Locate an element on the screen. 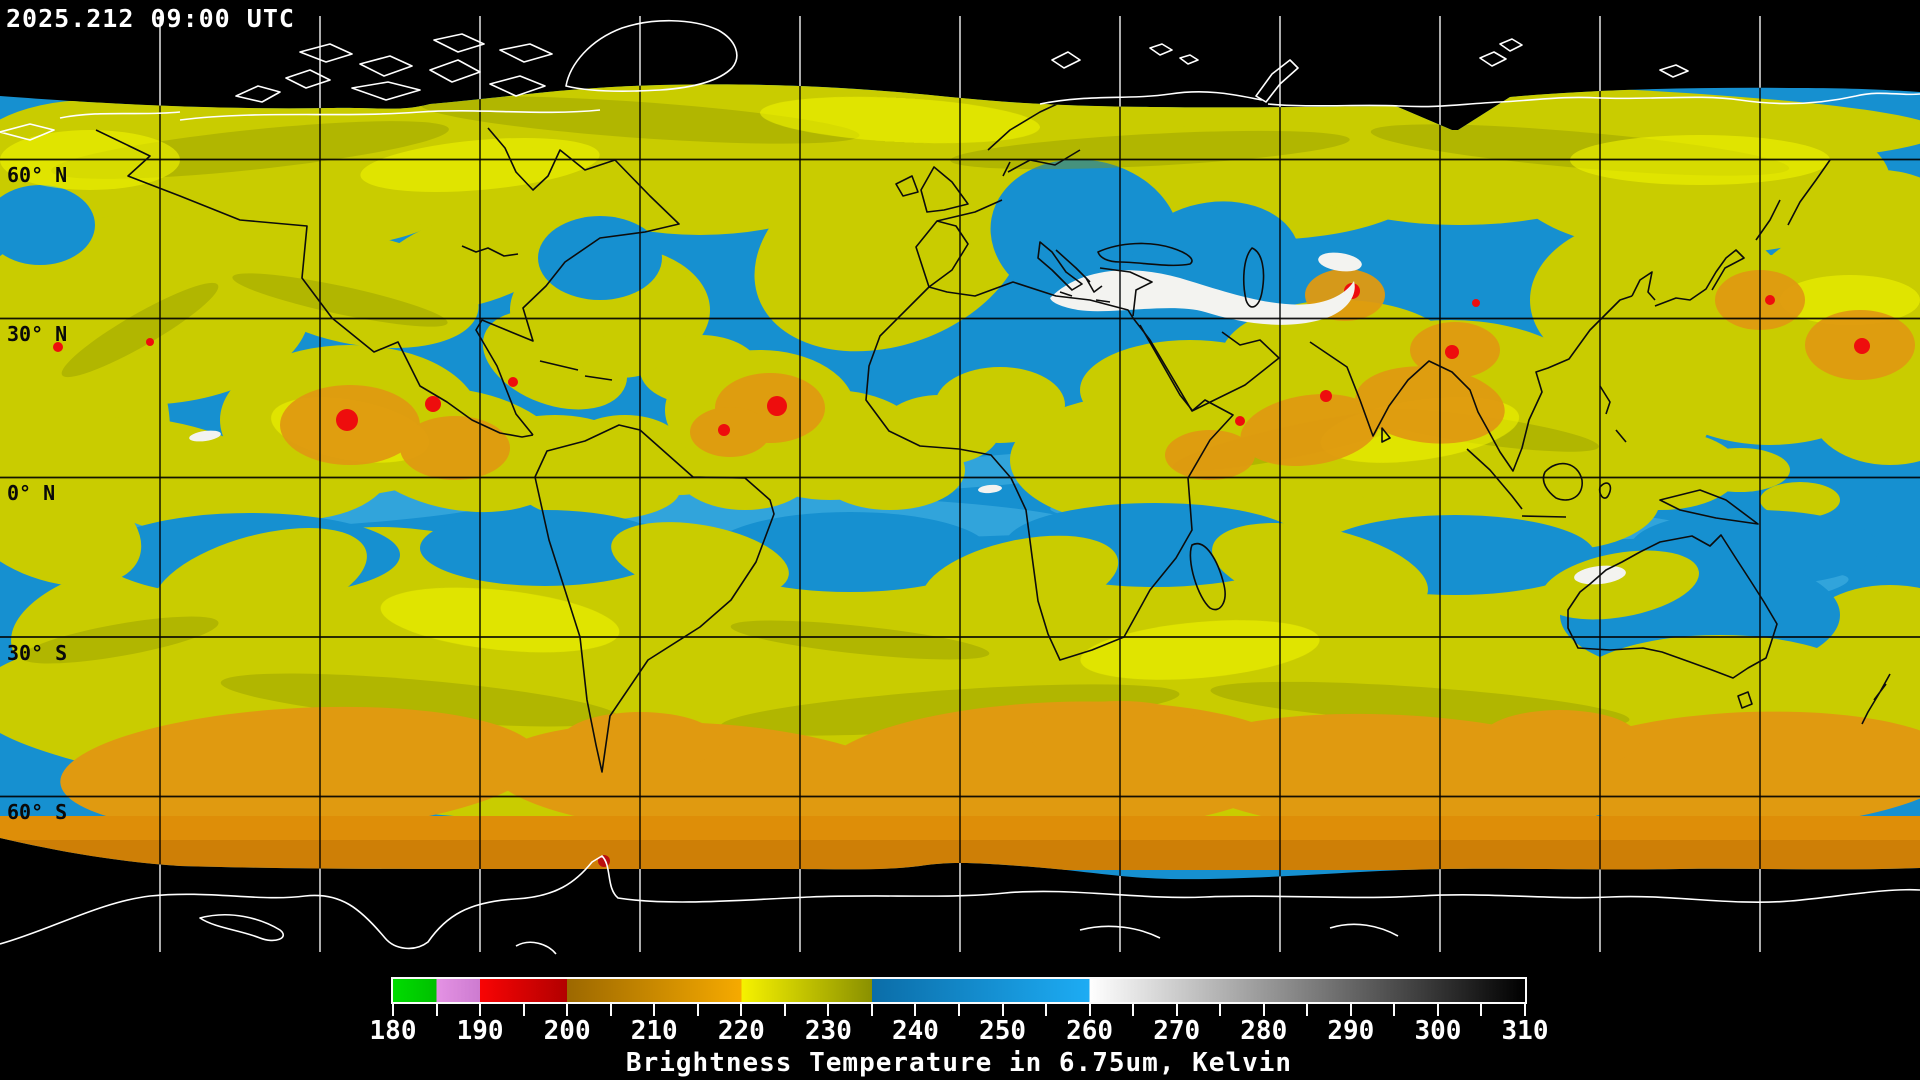 This screenshot has width=1920, height=1080. colorbar-tick-label: 270 is located at coordinates (1177, 1031).